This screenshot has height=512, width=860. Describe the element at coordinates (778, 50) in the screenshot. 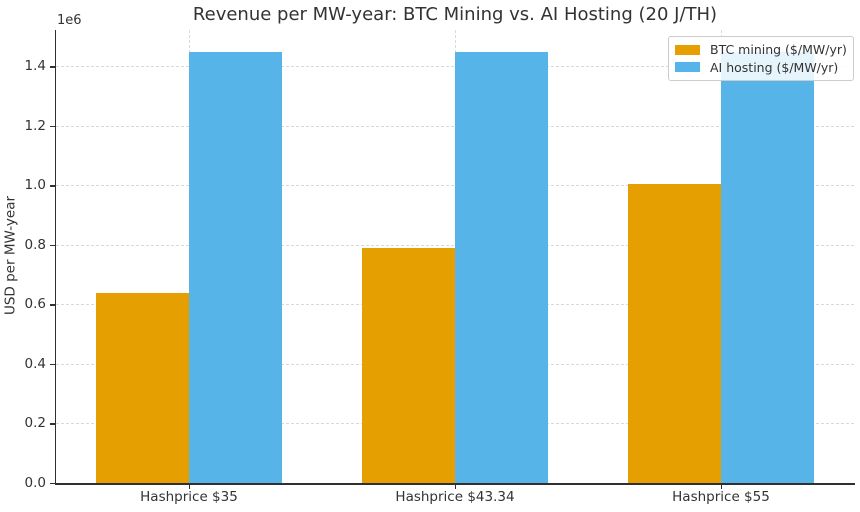

I see `legend-label-series0: BTC mining ($/MW/yr)` at that location.